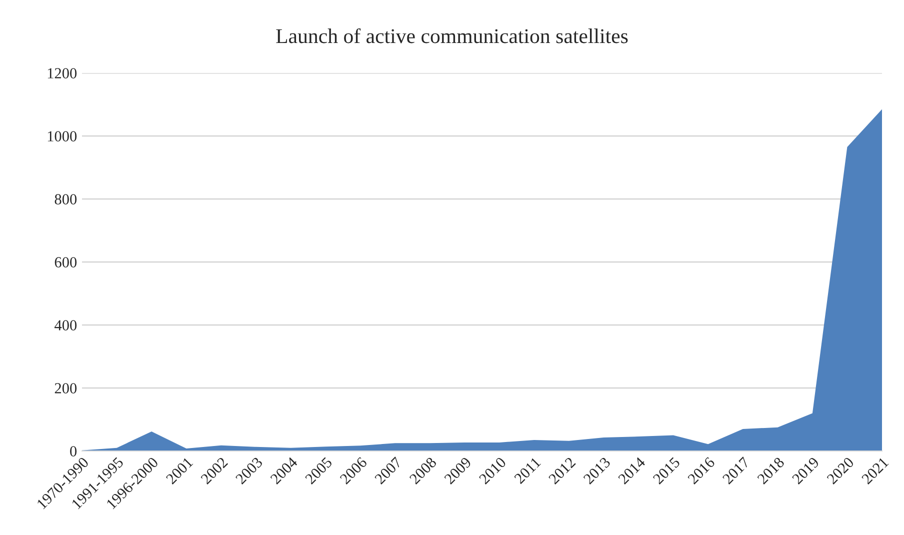 This screenshot has height=535, width=904. I want to click on y-tick-label: 600, so click(65, 262).